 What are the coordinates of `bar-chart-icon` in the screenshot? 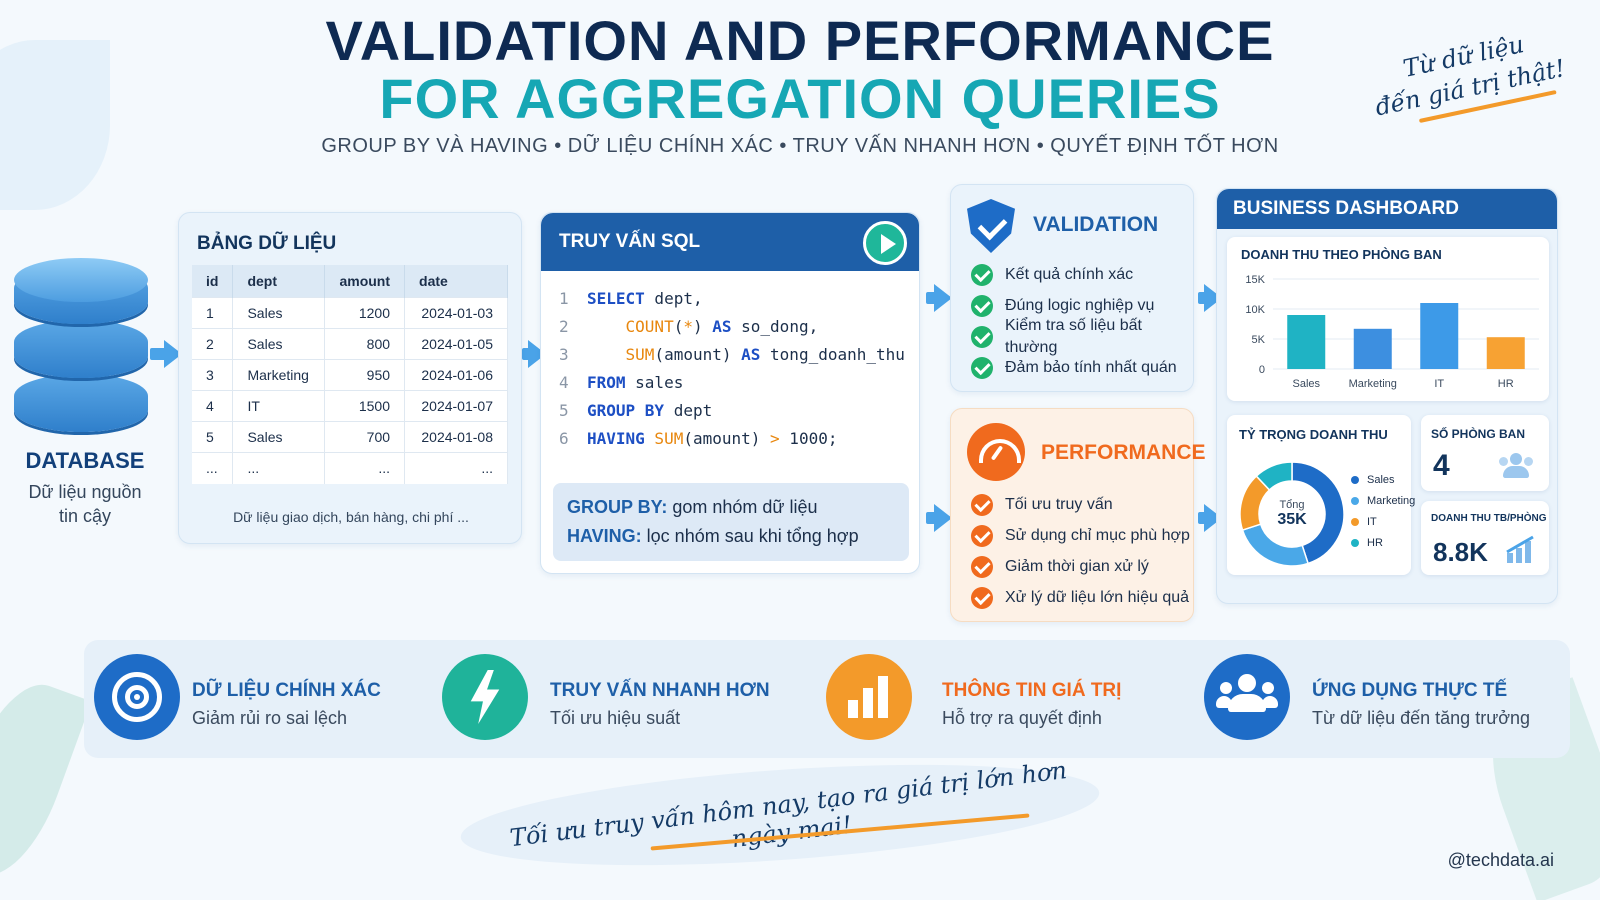 It's located at (869, 697).